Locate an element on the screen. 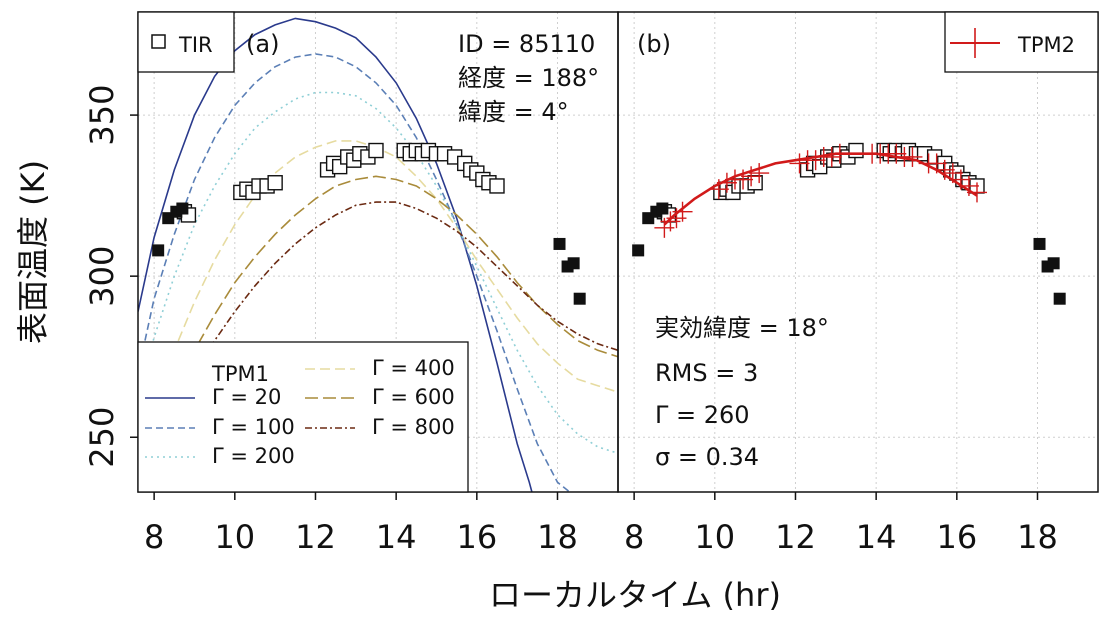 This screenshot has width=1113, height=627. y-tick-label: 300 is located at coordinates (102, 276).